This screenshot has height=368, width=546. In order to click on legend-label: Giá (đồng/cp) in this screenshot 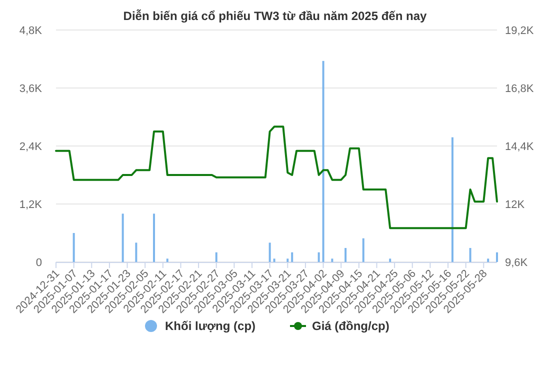, I will do `click(351, 326)`.